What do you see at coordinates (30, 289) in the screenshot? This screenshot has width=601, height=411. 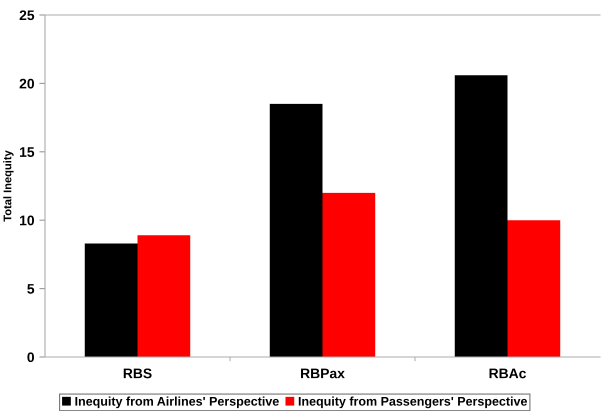 I see `y-tick-label: 5` at bounding box center [30, 289].